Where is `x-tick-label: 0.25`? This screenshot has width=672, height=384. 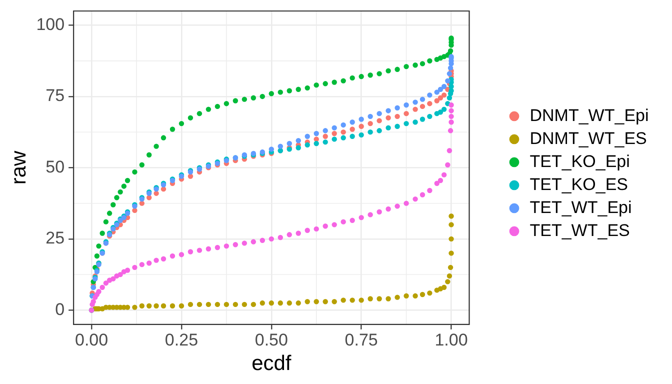
x-tick-label: 0.25 is located at coordinates (181, 340).